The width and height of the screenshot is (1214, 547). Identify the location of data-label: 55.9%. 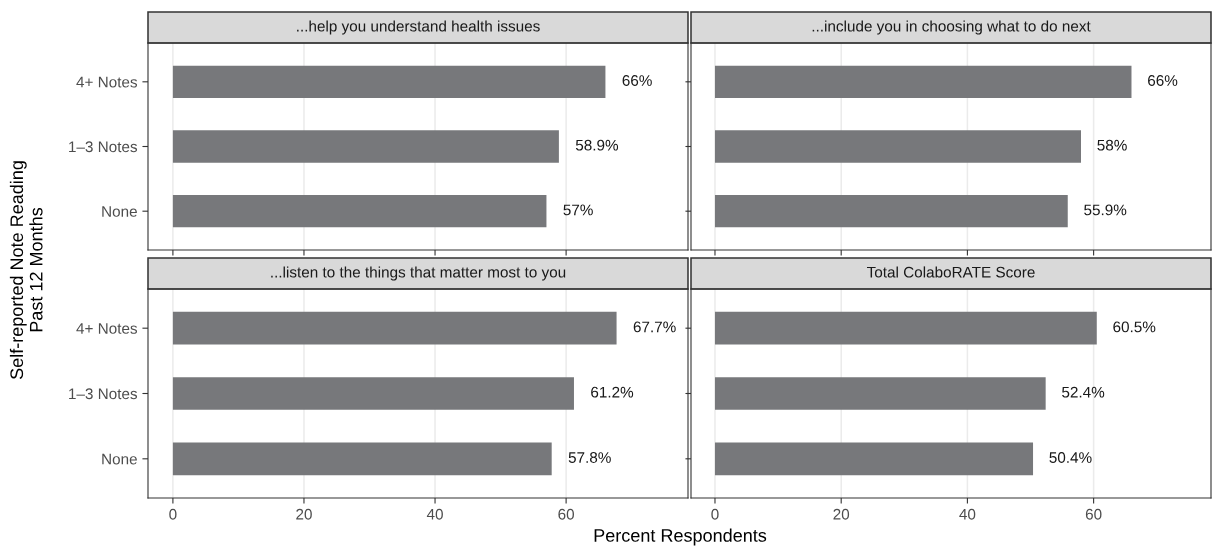
(1105, 210).